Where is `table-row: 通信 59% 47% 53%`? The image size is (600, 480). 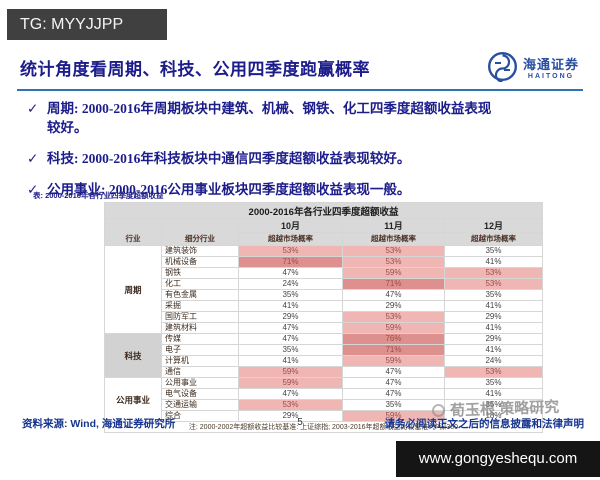
table-row: 通信 59% 47% 53% is located at coordinates (324, 372).